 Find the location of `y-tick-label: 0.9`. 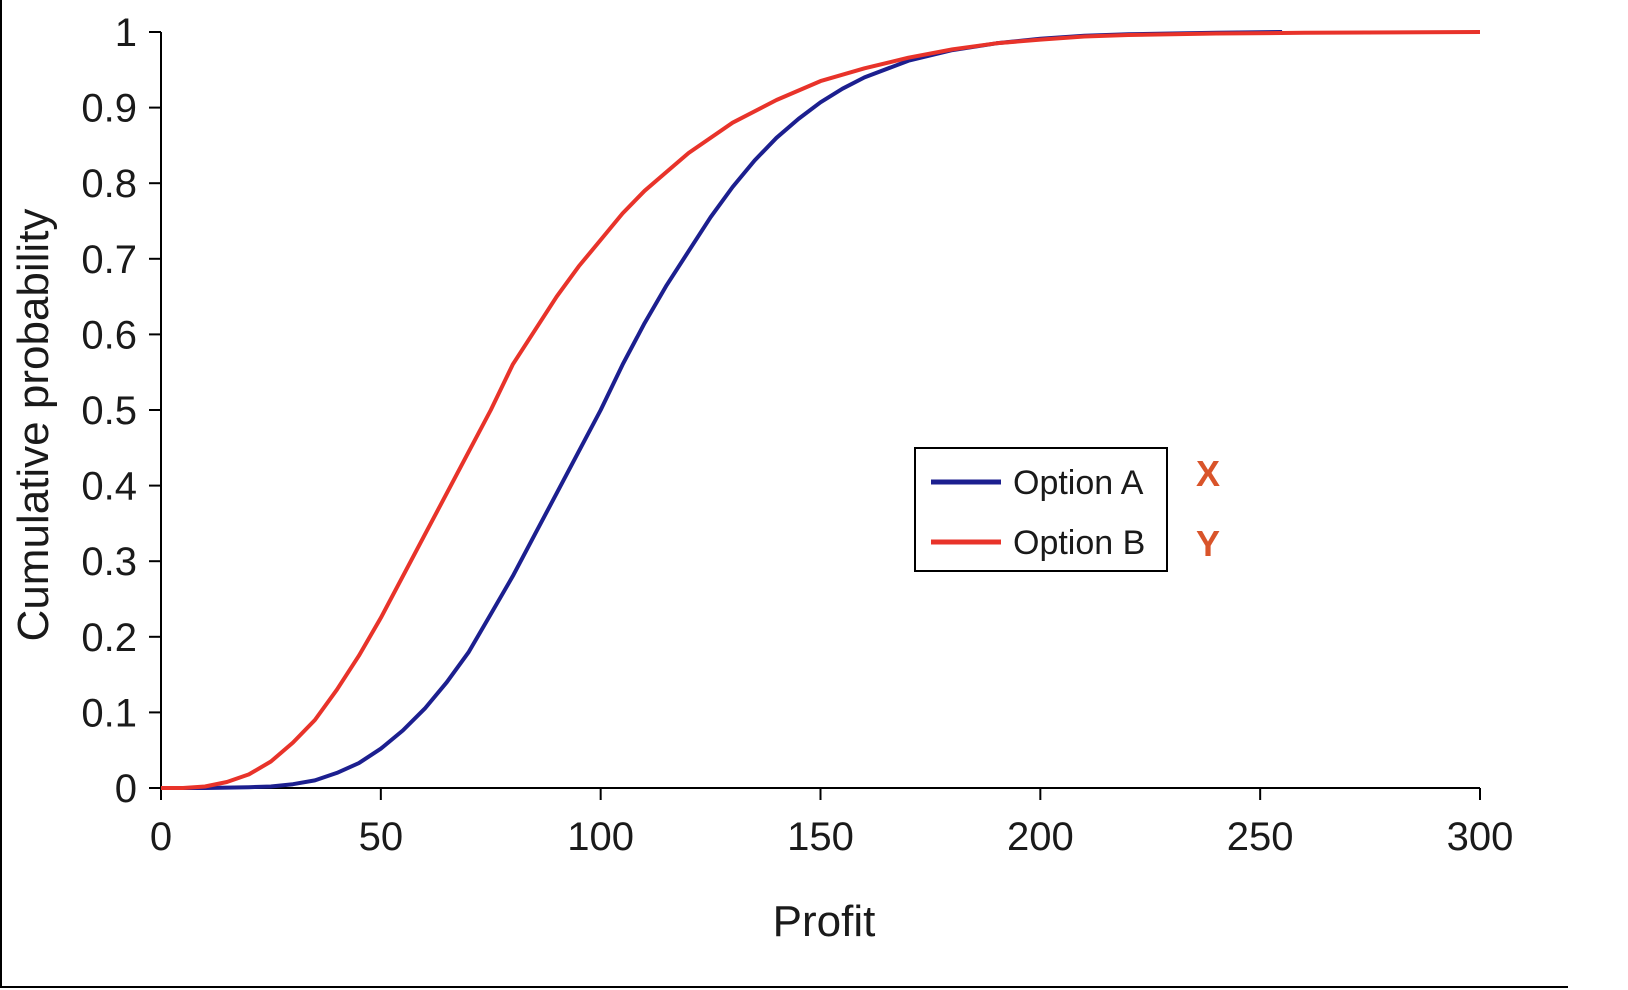

y-tick-label: 0.9 is located at coordinates (109, 109).